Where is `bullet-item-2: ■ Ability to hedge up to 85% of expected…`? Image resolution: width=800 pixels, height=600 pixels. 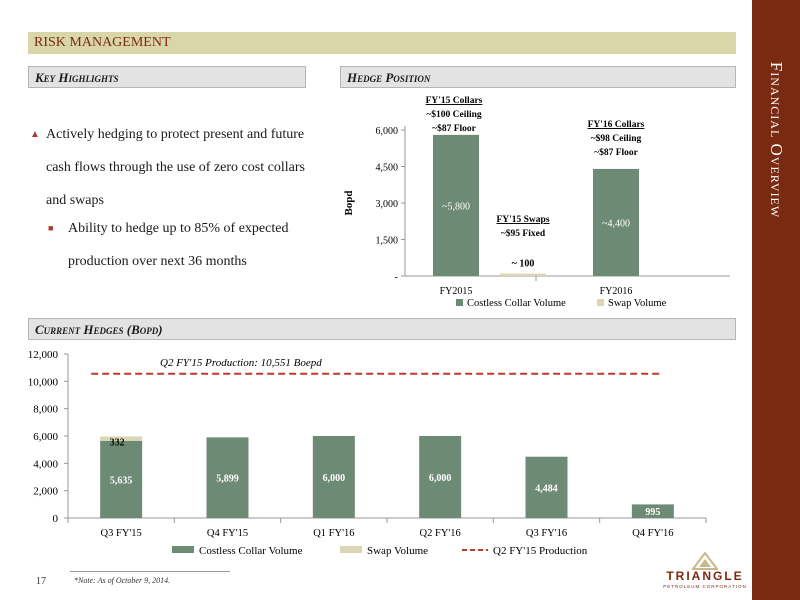 bullet-item-2: ■ Ability to hedge up to 85% of expected… is located at coordinates (184, 245).